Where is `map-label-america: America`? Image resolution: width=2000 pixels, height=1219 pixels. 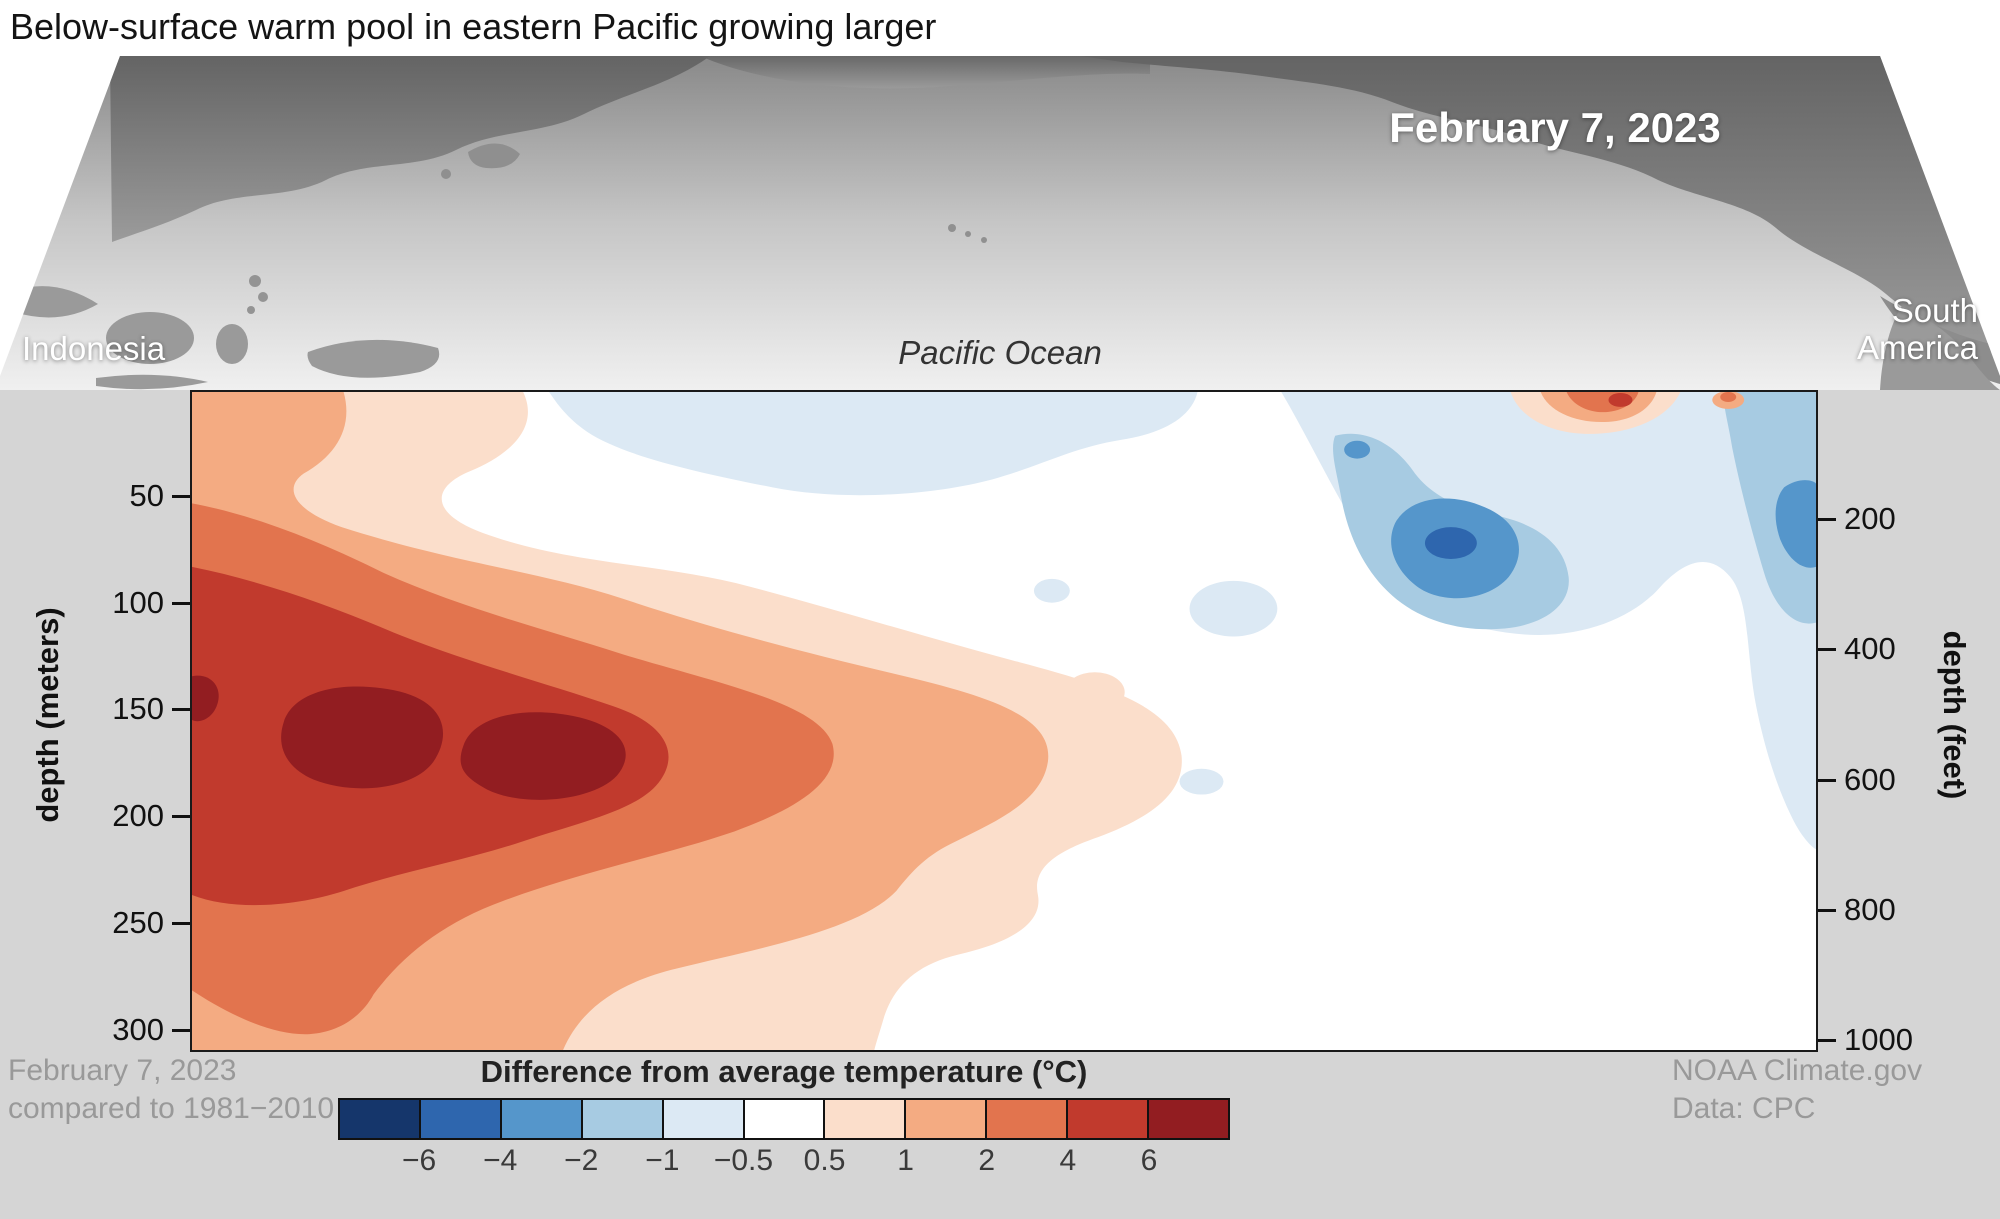
map-label-america: America is located at coordinates (1917, 347).